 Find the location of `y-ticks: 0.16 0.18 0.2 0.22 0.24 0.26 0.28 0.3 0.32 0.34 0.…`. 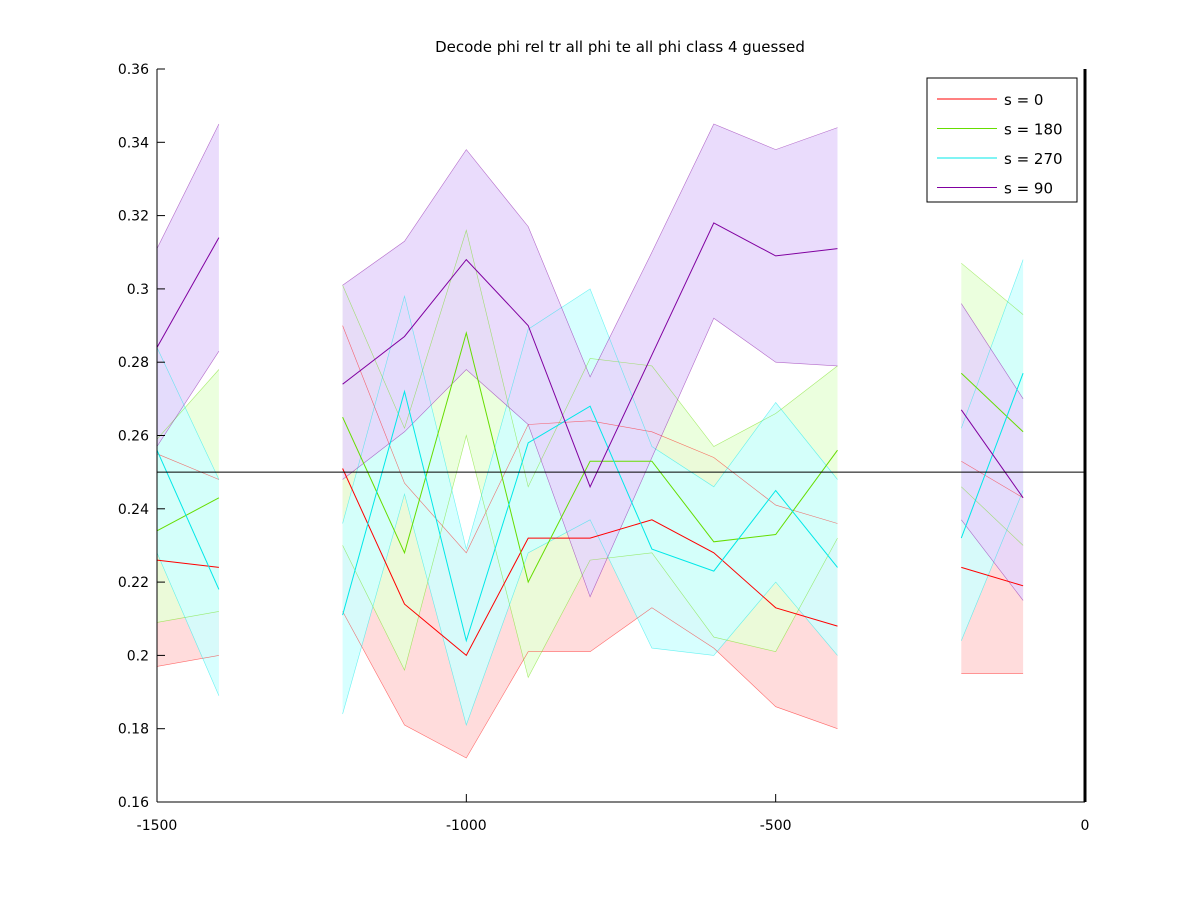

y-ticks: 0.16 0.18 0.2 0.22 0.24 0.26 0.28 0.3 0.32 0.34 0.… is located at coordinates (141, 436).